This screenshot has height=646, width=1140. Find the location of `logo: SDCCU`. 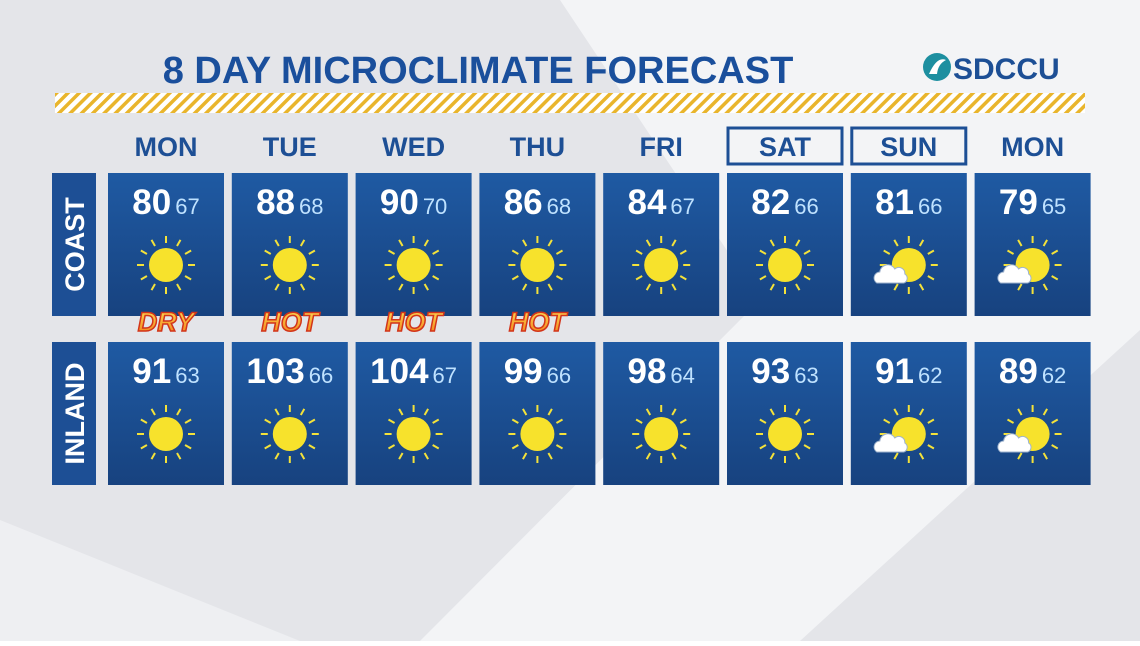

logo: SDCCU is located at coordinates (991, 69).